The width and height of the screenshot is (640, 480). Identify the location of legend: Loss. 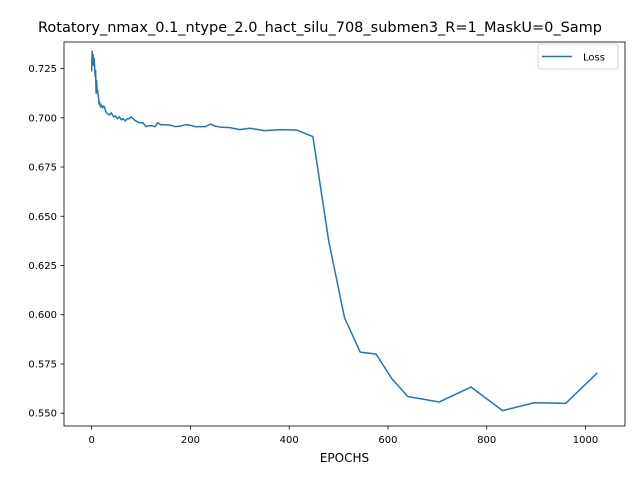
(578, 56).